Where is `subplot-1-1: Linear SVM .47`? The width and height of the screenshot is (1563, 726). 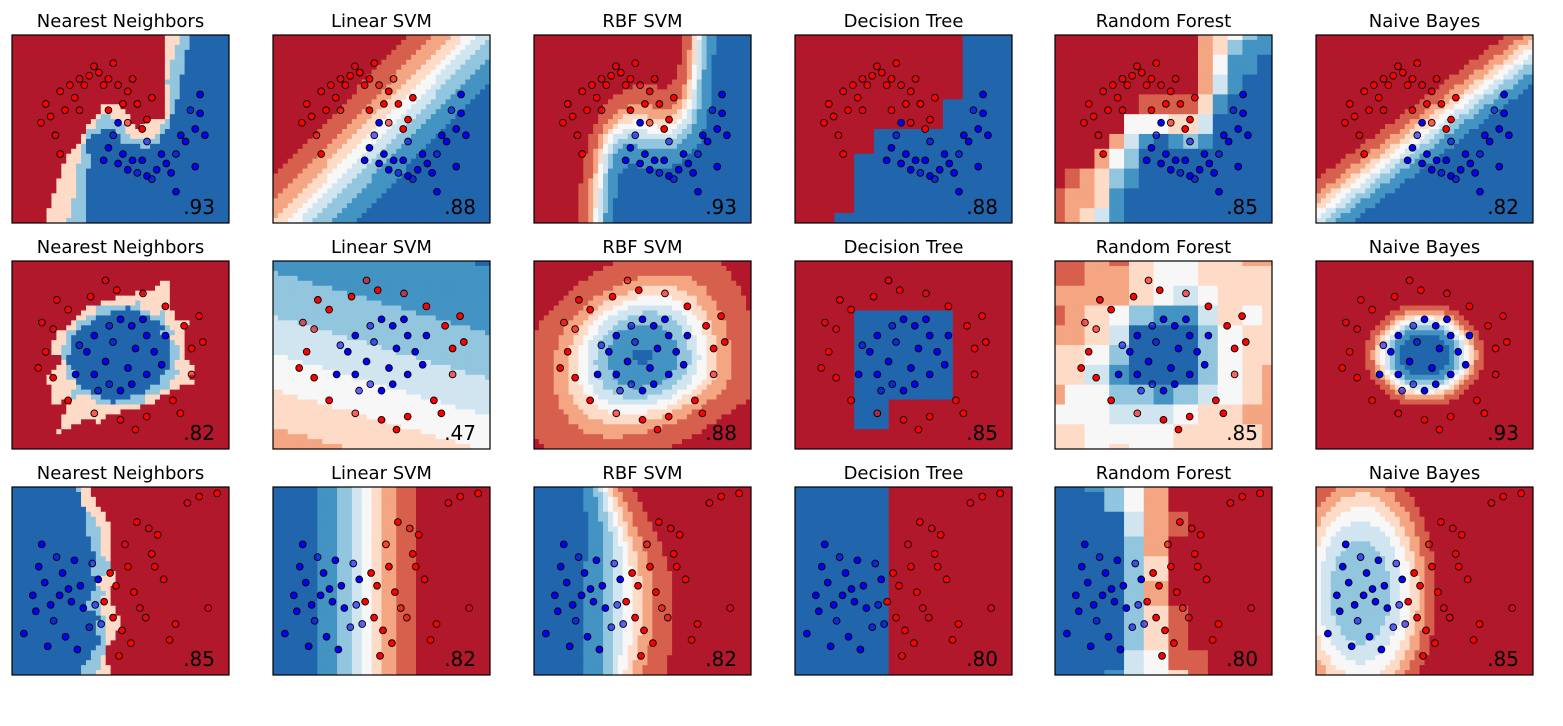 subplot-1-1: Linear SVM .47 is located at coordinates (381, 343).